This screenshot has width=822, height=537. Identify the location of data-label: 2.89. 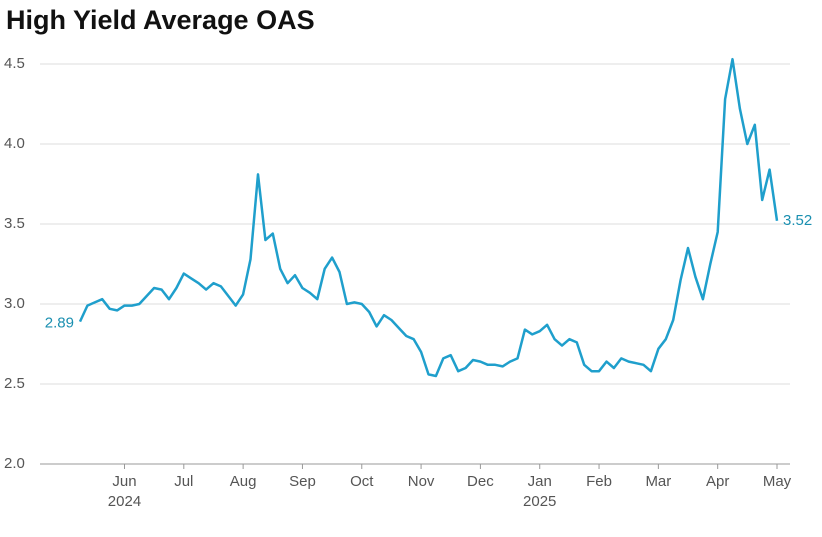
(59, 323).